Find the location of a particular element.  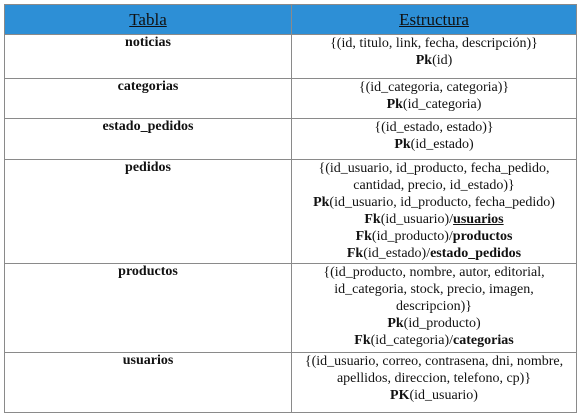

pk-value: (id_estado) is located at coordinates (442, 144).